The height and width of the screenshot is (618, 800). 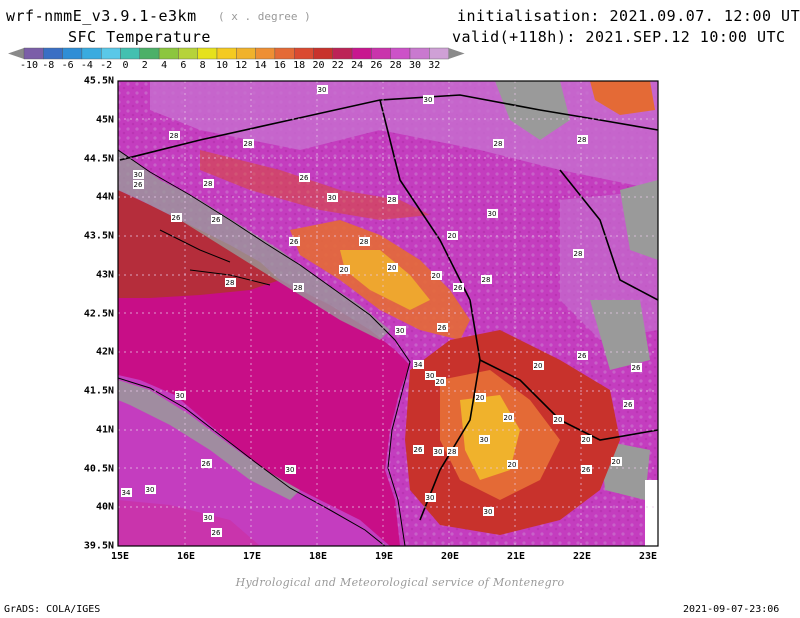 What do you see at coordinates (260, 65) in the screenshot?
I see `colorbar-tick-label: 14` at bounding box center [260, 65].